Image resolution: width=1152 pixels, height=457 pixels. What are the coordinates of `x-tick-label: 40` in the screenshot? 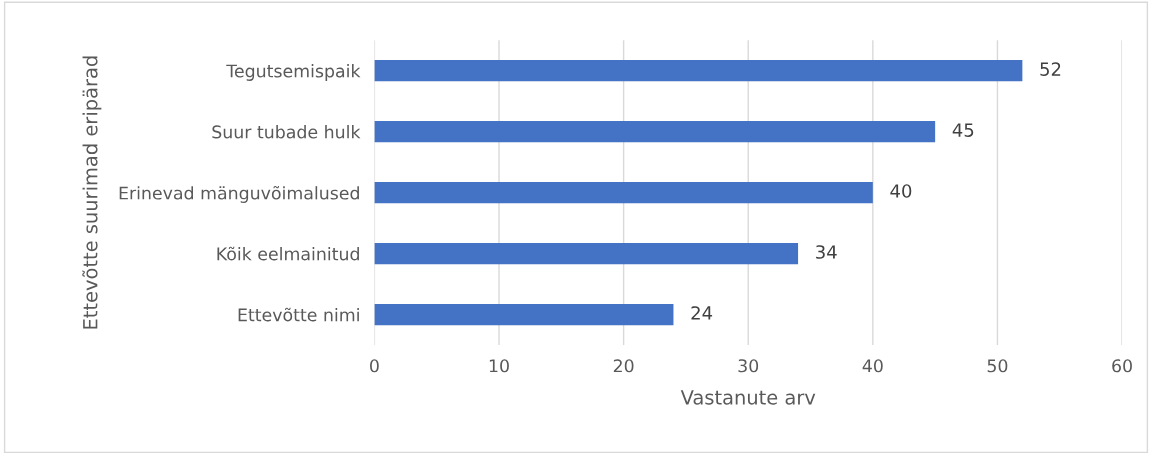 It's located at (872, 366).